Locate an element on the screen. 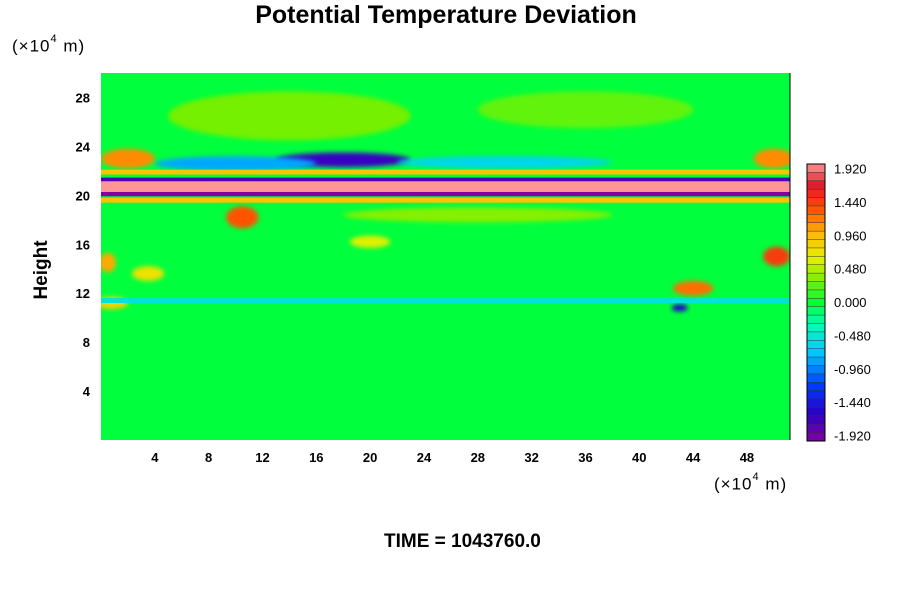 This screenshot has height=600, width=900. colorbar-tick-label: 1.440 is located at coordinates (850, 202).